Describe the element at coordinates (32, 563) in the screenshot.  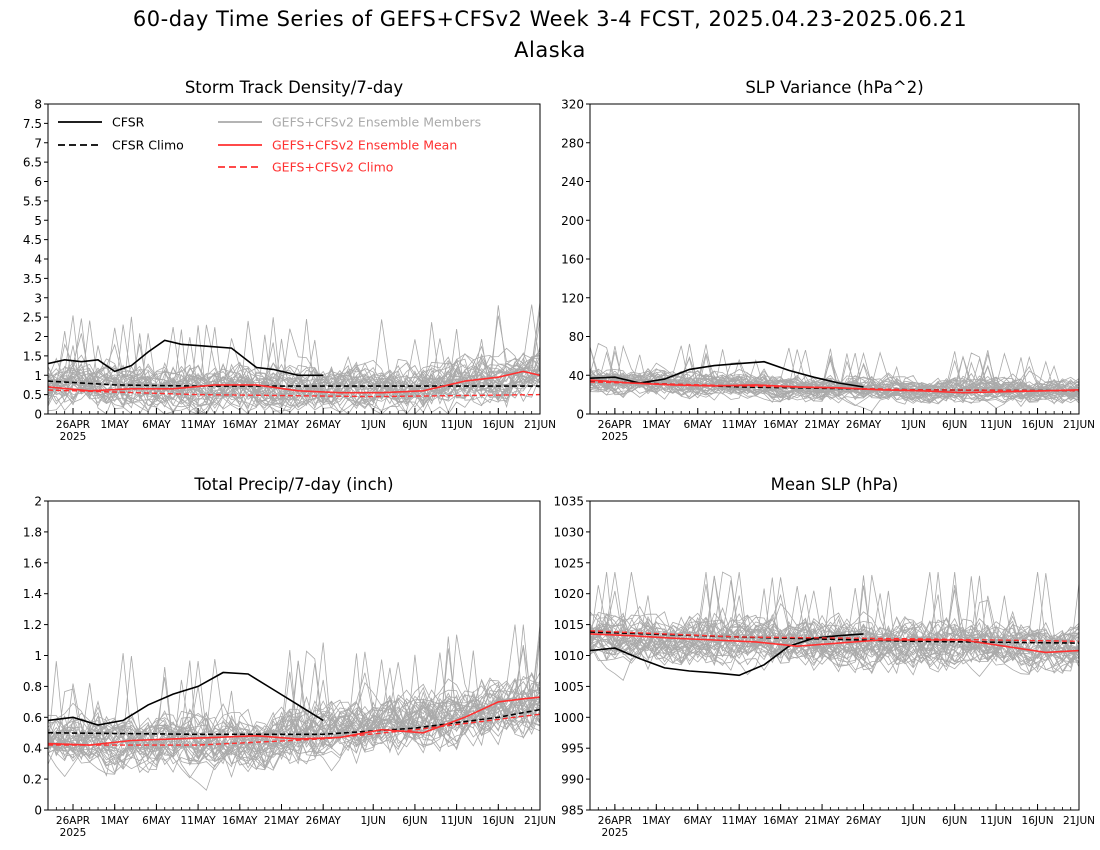
I see `y-tick-label: 1.6` at that location.